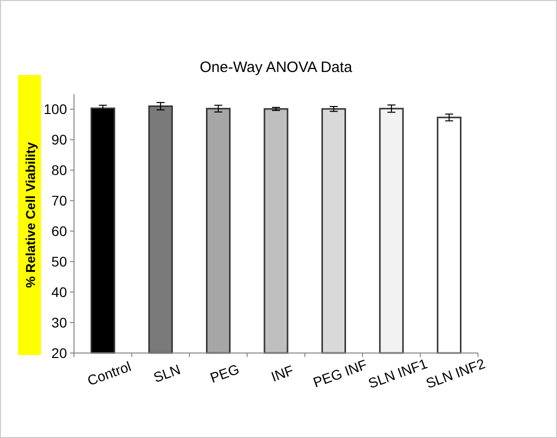 The image size is (557, 438). What do you see at coordinates (59, 231) in the screenshot?
I see `y-tick-label: 60` at bounding box center [59, 231].